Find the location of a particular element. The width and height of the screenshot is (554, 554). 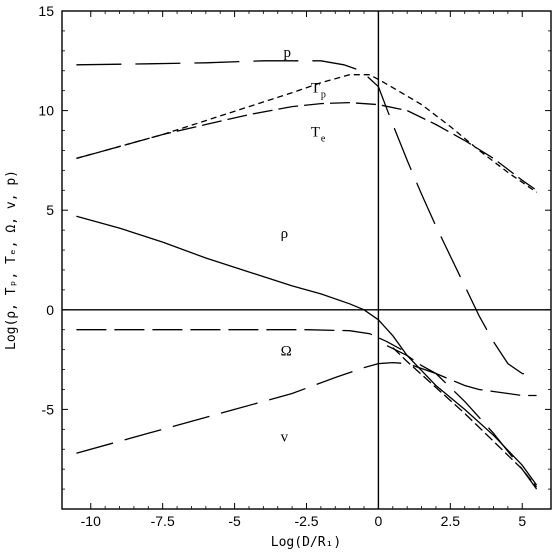

curve-label: p is located at coordinates (287, 53).